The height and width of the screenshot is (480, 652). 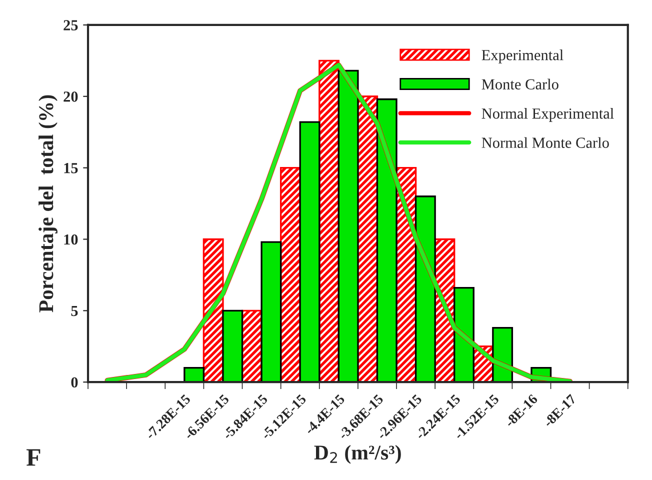 What do you see at coordinates (71, 97) in the screenshot?
I see `y-tick-label: 20` at bounding box center [71, 97].